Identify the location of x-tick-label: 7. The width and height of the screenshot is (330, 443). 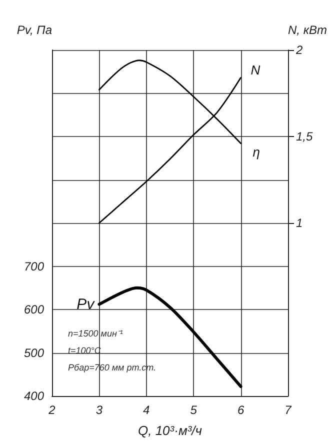
(288, 410).